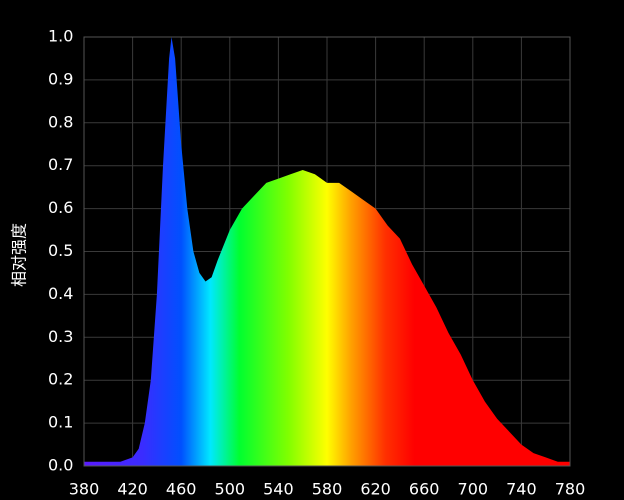 The width and height of the screenshot is (624, 500). Describe the element at coordinates (132, 489) in the screenshot. I see `x-tick-label: 420` at that location.